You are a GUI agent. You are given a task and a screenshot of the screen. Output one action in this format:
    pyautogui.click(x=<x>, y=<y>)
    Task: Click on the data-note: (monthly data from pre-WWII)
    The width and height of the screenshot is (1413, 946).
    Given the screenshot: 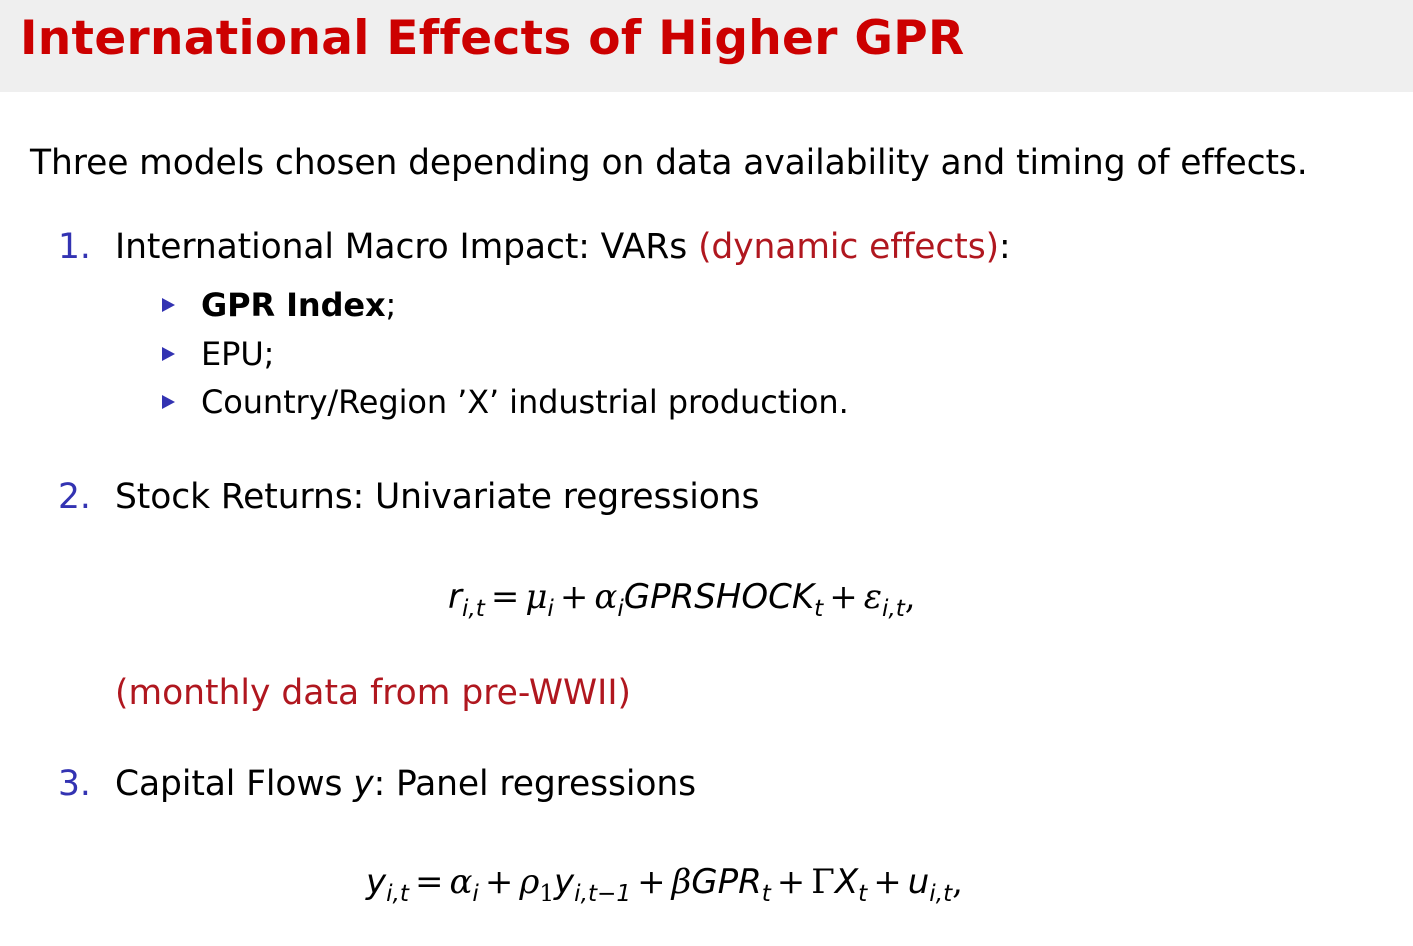 What is the action you would take?
    pyautogui.click(x=373, y=693)
    